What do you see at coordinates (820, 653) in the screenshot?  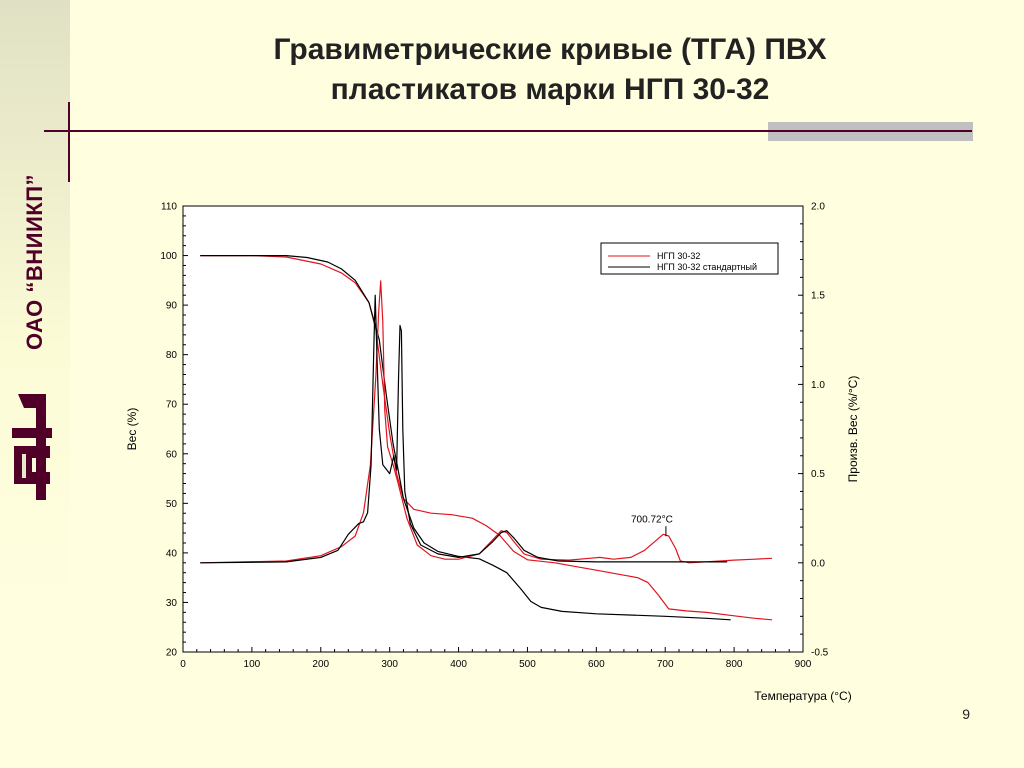 I see `y-right-tick-label: -0.5` at bounding box center [820, 653].